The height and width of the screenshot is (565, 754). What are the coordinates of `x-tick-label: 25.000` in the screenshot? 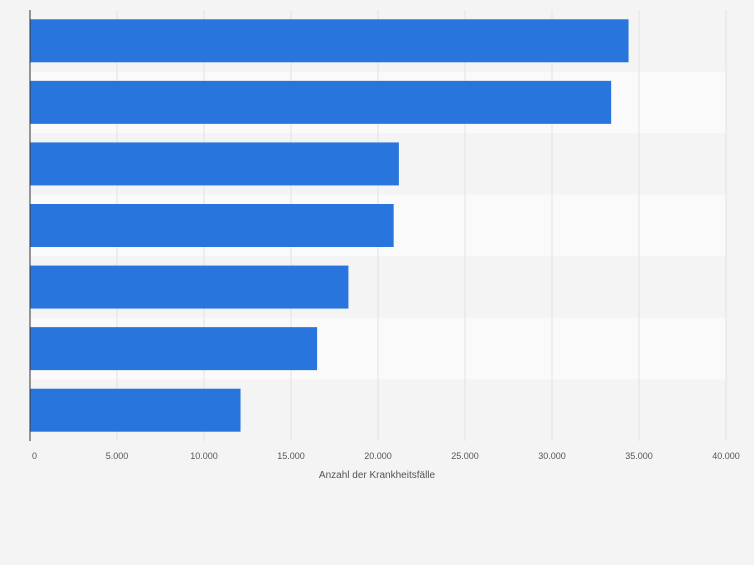 It's located at (465, 456).